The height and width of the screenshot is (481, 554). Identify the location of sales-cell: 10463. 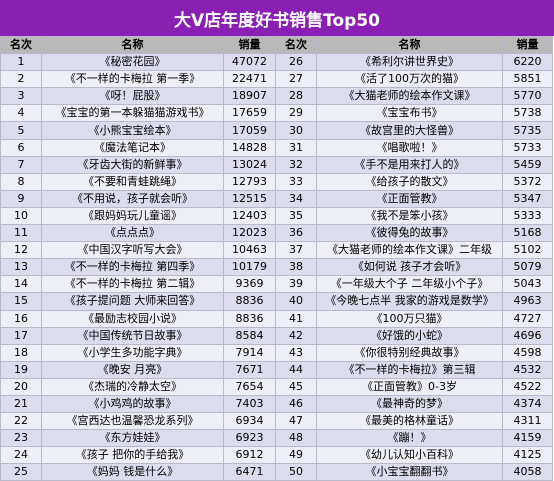
(249, 250).